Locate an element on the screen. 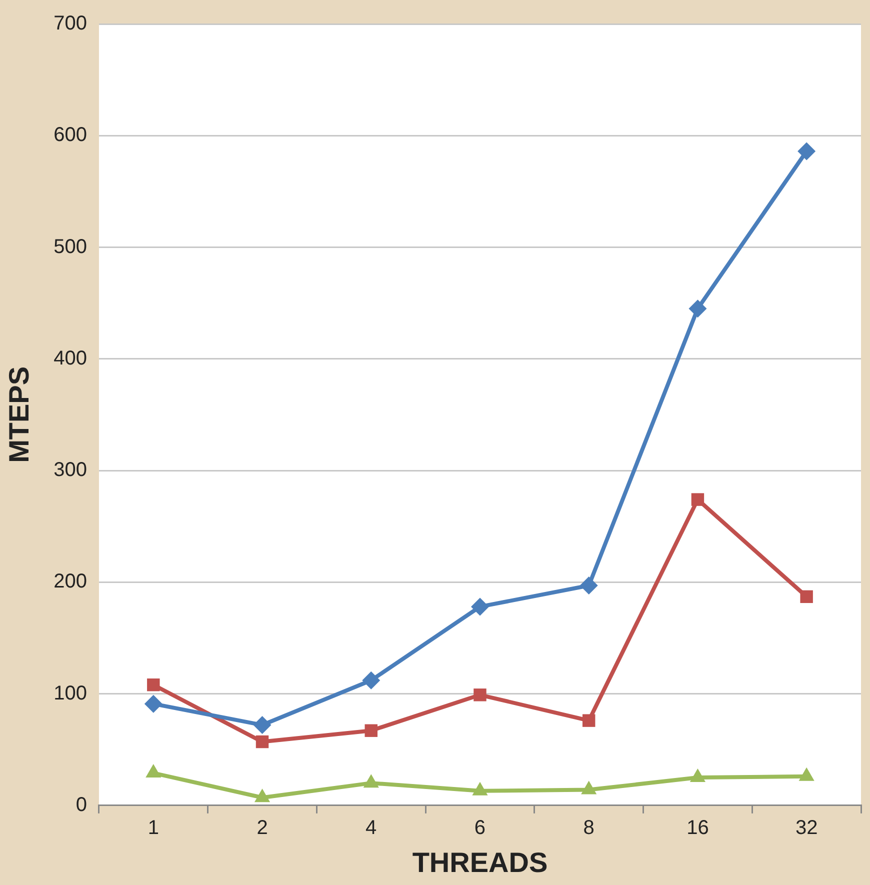  y-tick-label: 200 is located at coordinates (70, 581).